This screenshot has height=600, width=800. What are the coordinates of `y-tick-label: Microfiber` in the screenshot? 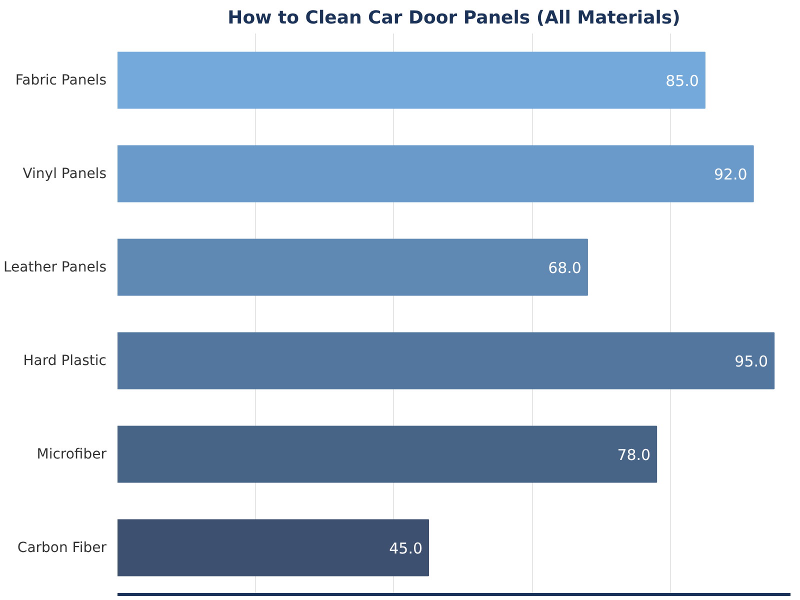 It's located at (71, 454).